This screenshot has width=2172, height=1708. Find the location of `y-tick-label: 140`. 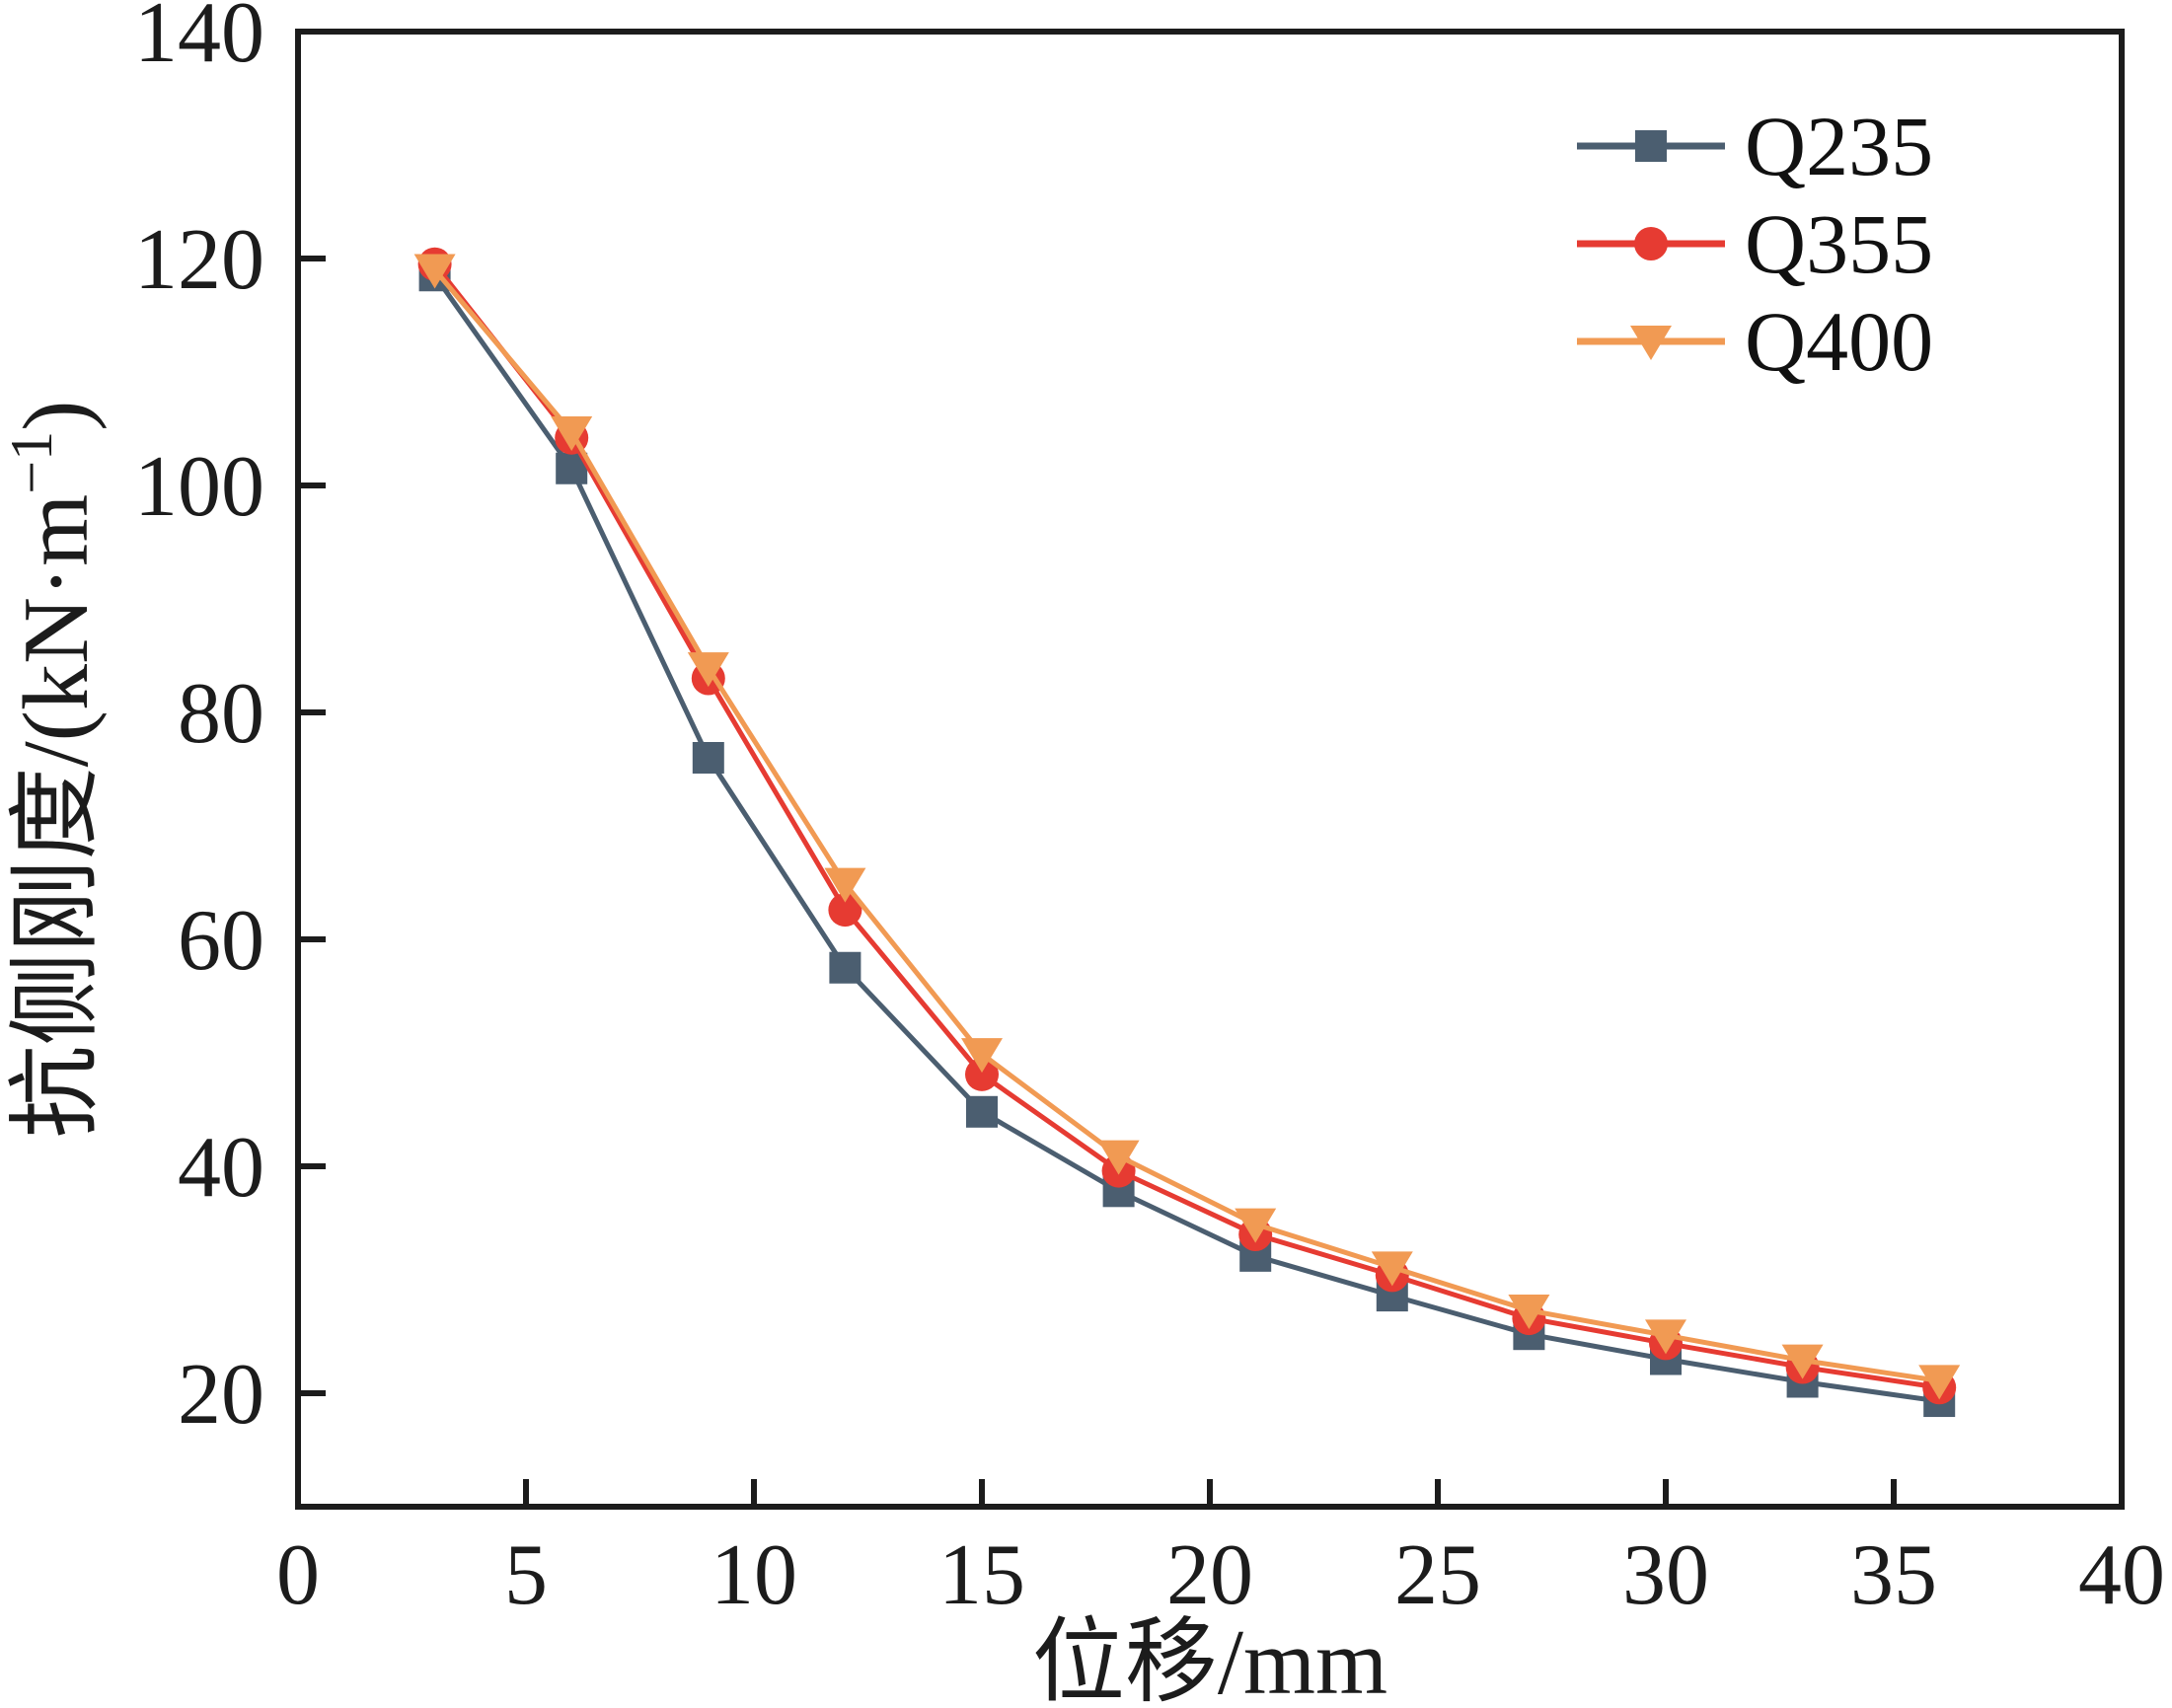

y-tick-label: 140 is located at coordinates (199, 40).